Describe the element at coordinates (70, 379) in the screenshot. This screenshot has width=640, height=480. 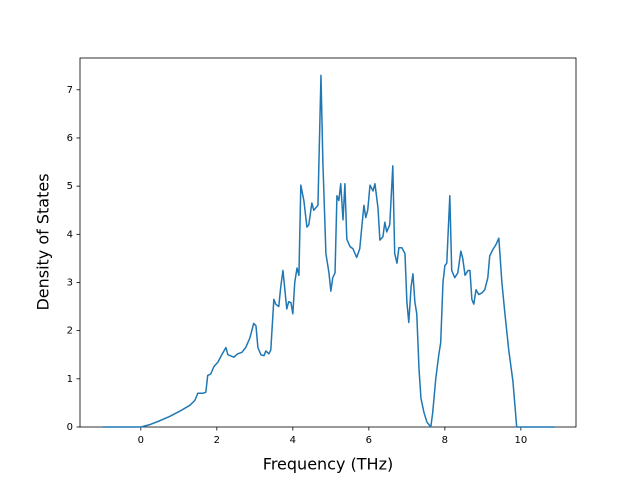
I see `y-tick-label: 1` at that location.